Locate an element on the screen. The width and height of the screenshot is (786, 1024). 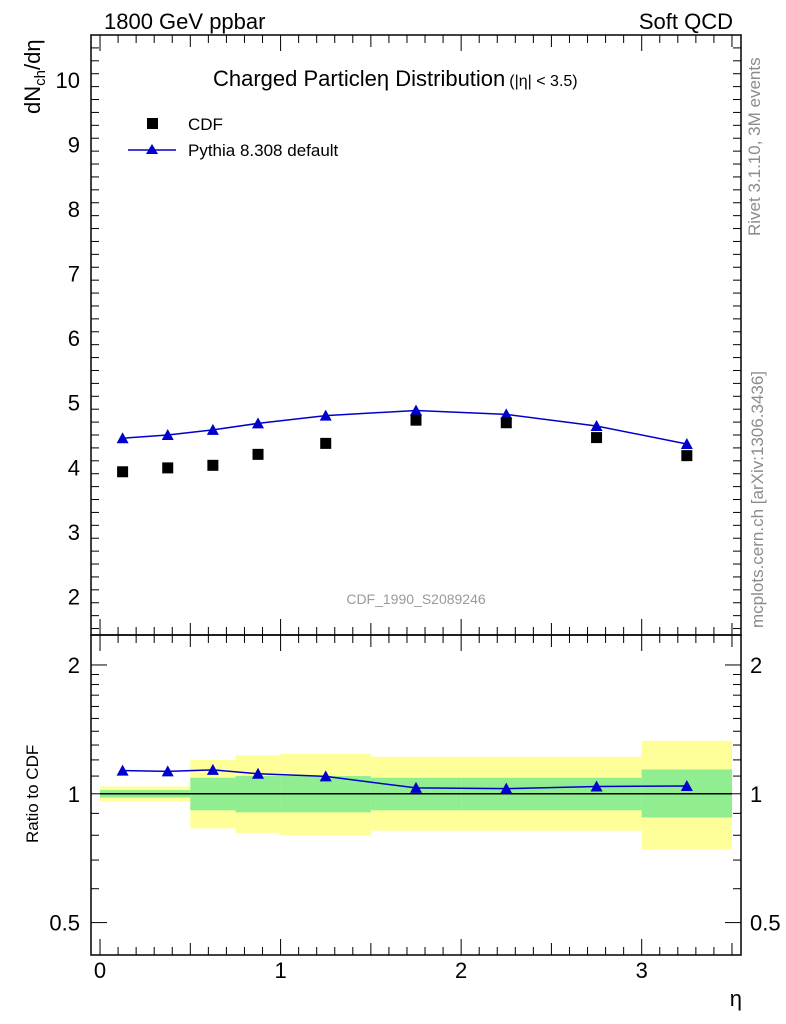
plot-title-cut: (|η| < 3.5) is located at coordinates (543, 81).